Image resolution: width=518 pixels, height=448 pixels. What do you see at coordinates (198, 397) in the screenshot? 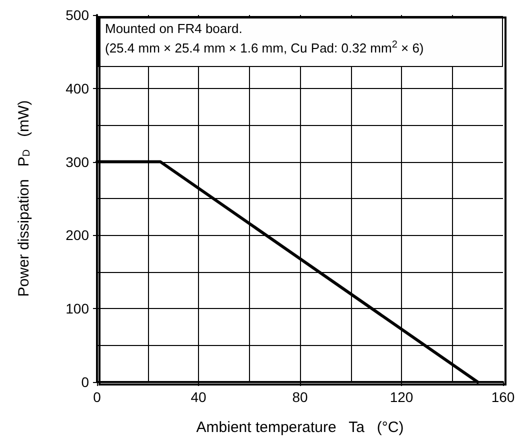
I see `x-tick-label: 40` at bounding box center [198, 397].